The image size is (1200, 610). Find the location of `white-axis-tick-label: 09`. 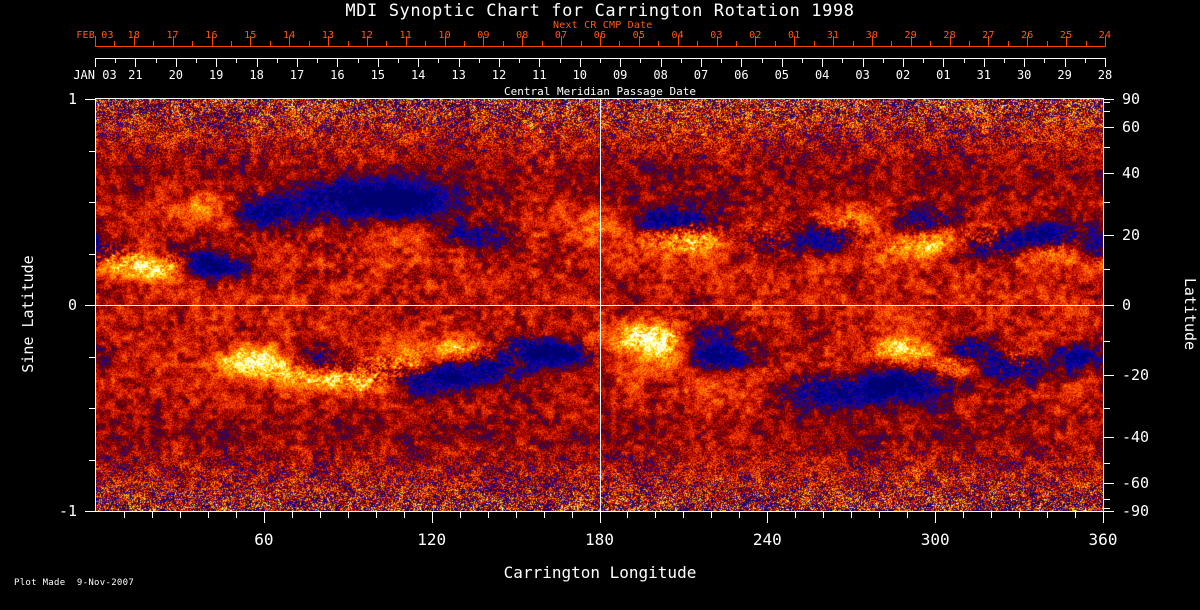

white-axis-tick-label: 09 is located at coordinates (620, 75).